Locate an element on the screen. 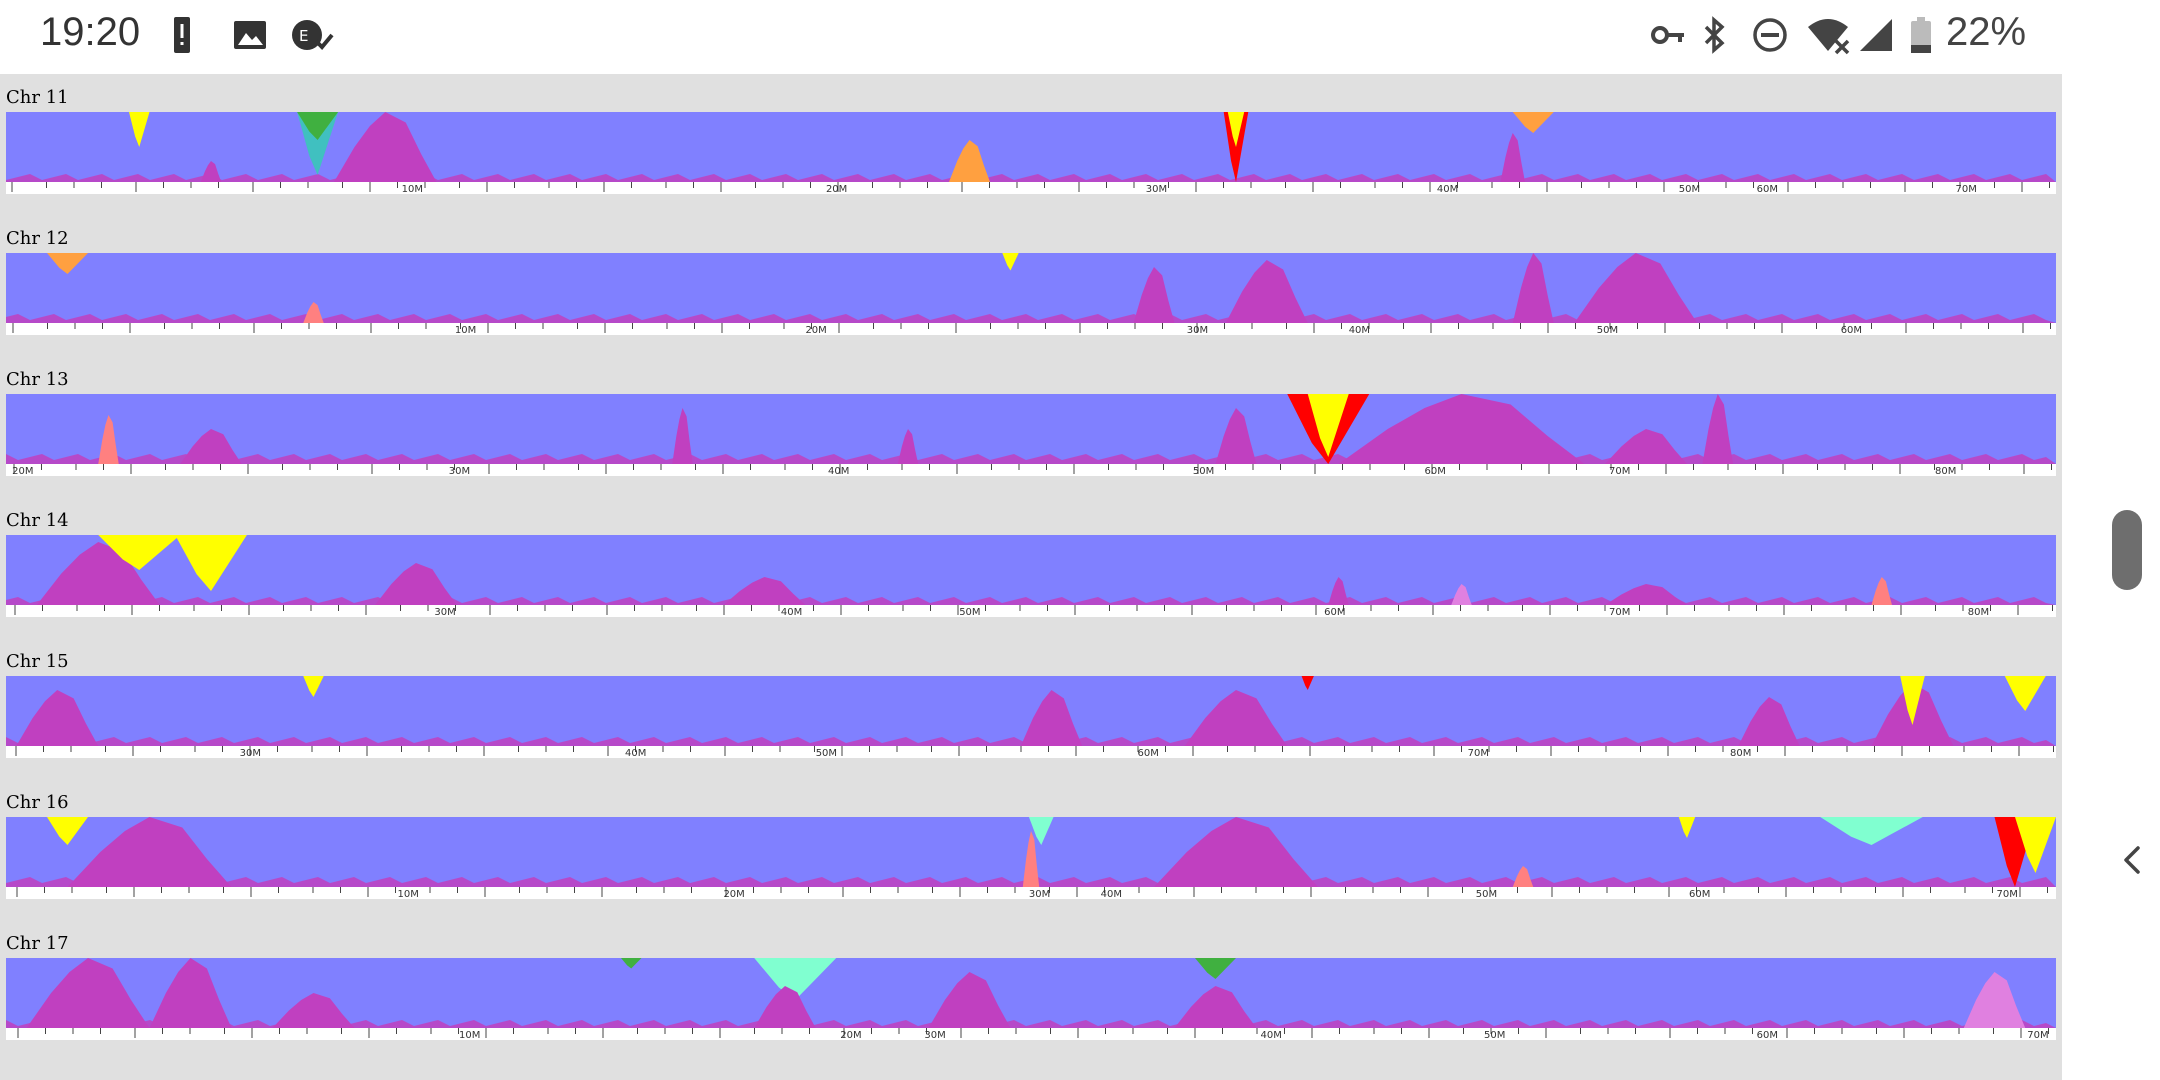 The image size is (2160, 1080). wifi-off-icon is located at coordinates (1829, 37).